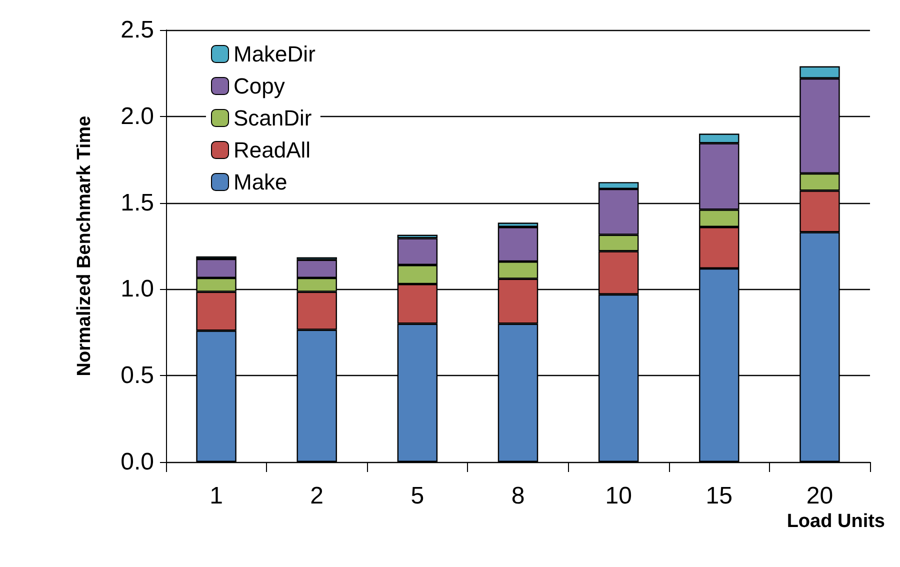 This screenshot has height=567, width=900. What do you see at coordinates (275, 54) in the screenshot?
I see `legend-label: MakeDir` at bounding box center [275, 54].